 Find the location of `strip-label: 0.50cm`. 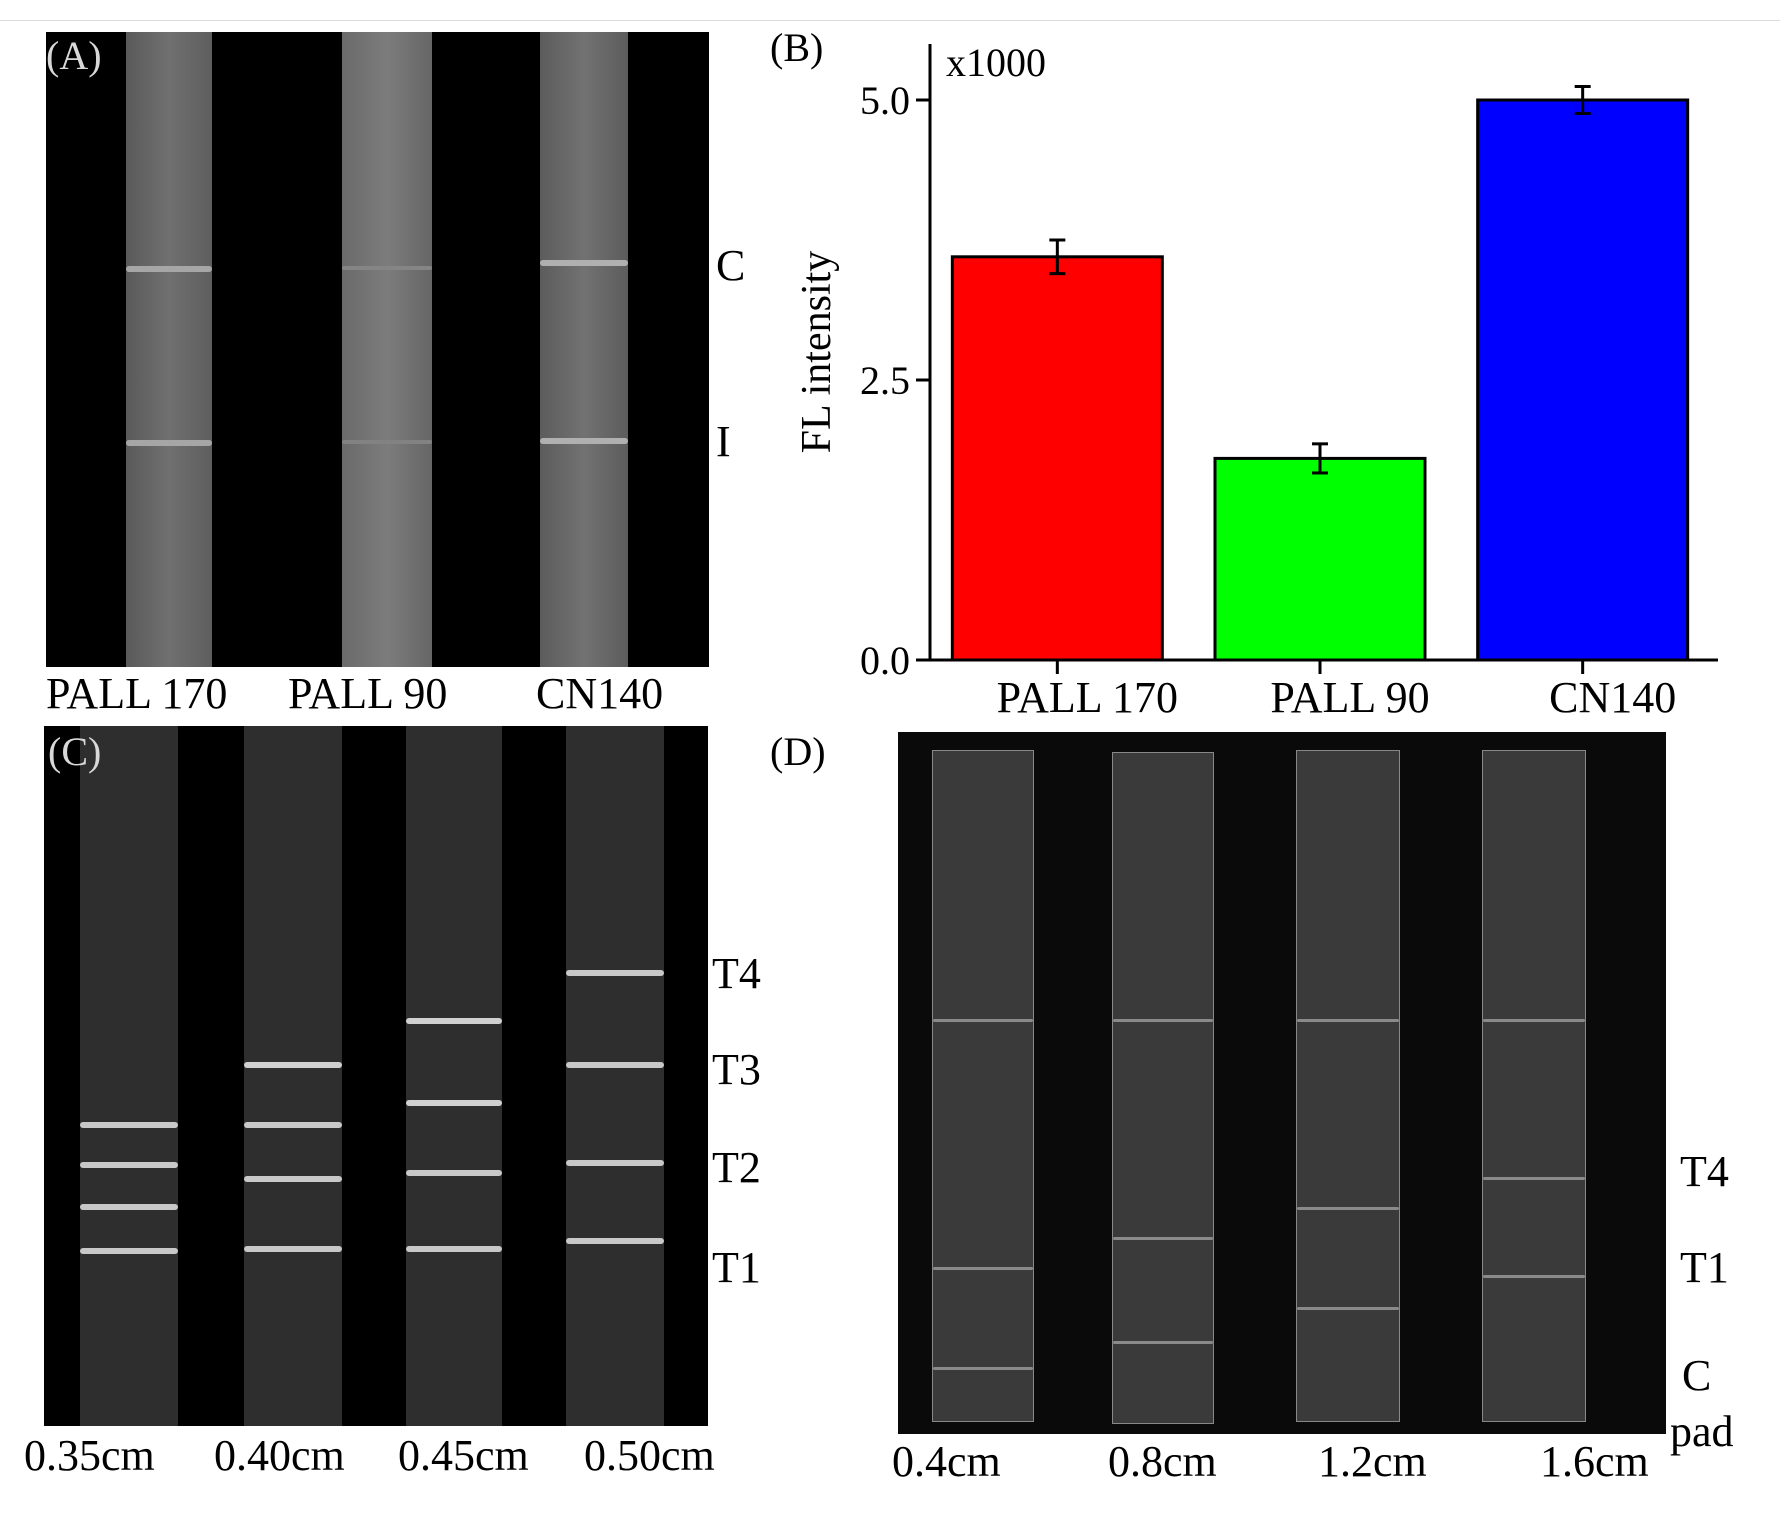

strip-label: 0.50cm is located at coordinates (649, 1455).